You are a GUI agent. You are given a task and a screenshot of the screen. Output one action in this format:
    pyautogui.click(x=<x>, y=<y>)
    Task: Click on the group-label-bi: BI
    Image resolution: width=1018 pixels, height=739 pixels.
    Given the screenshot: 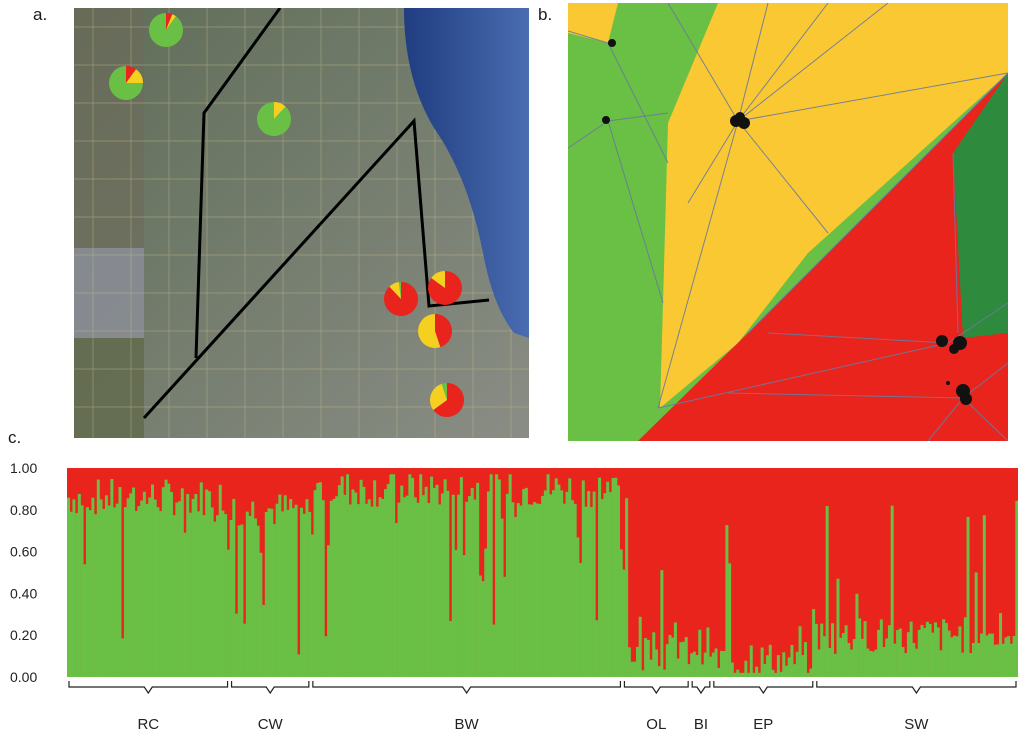 What is the action you would take?
    pyautogui.click(x=701, y=724)
    